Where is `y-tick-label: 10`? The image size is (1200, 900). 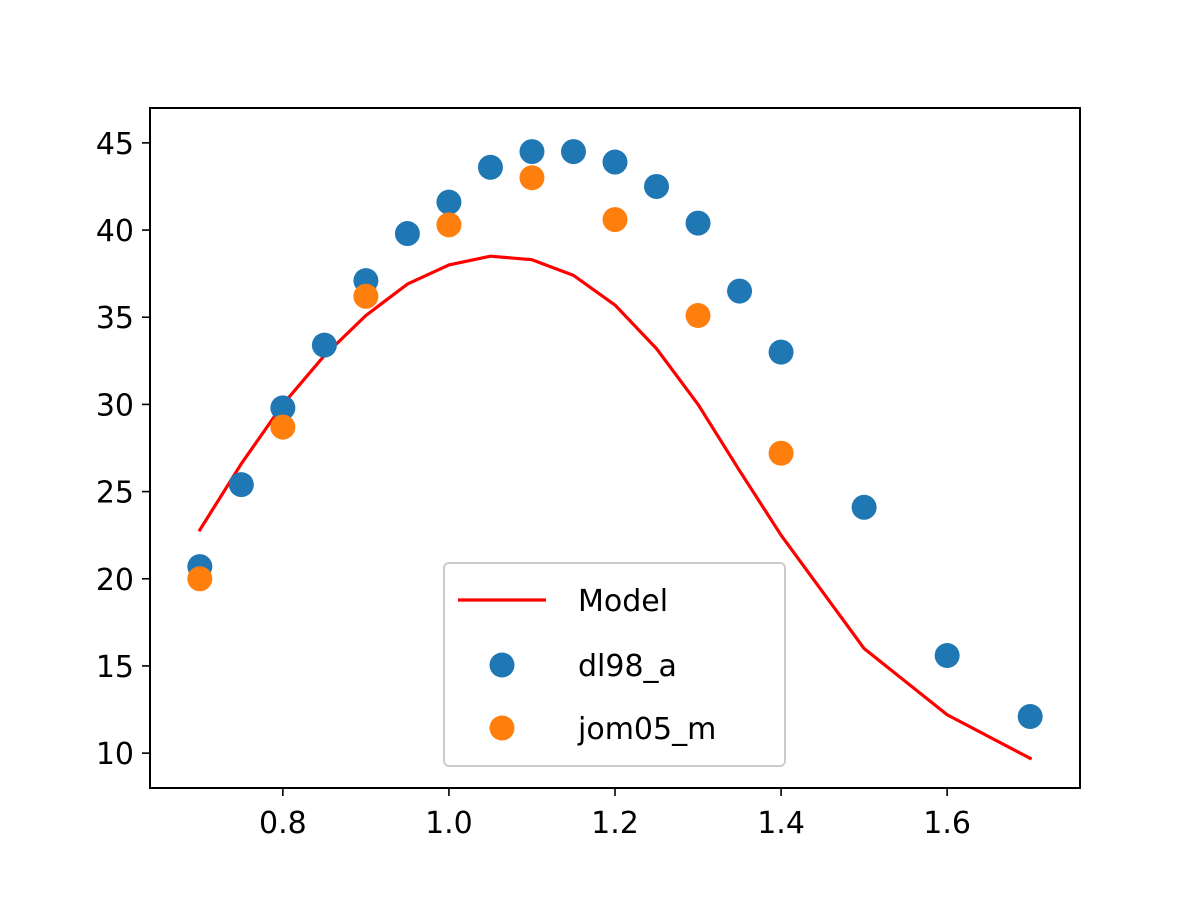 y-tick-label: 10 is located at coordinates (115, 754).